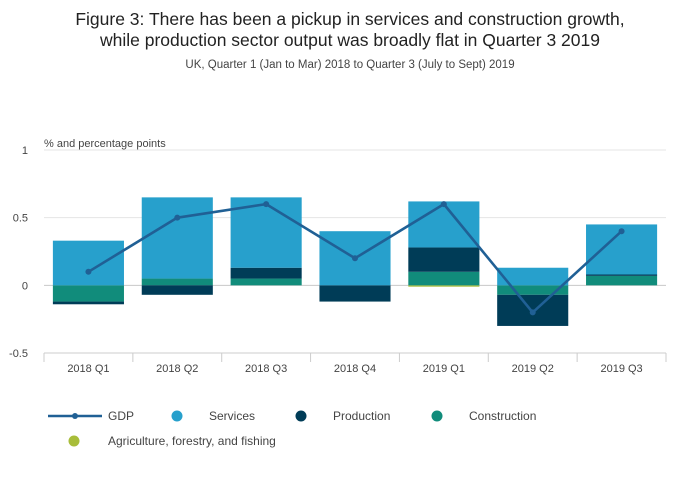  What do you see at coordinates (621, 369) in the screenshot?
I see `x-tick-label: 2019 Q3` at bounding box center [621, 369].